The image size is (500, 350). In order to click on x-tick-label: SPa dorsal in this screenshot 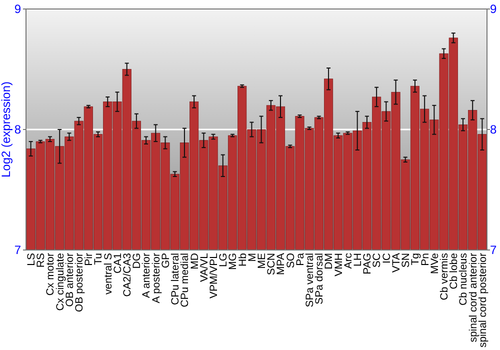, I will do `click(320, 278)`.